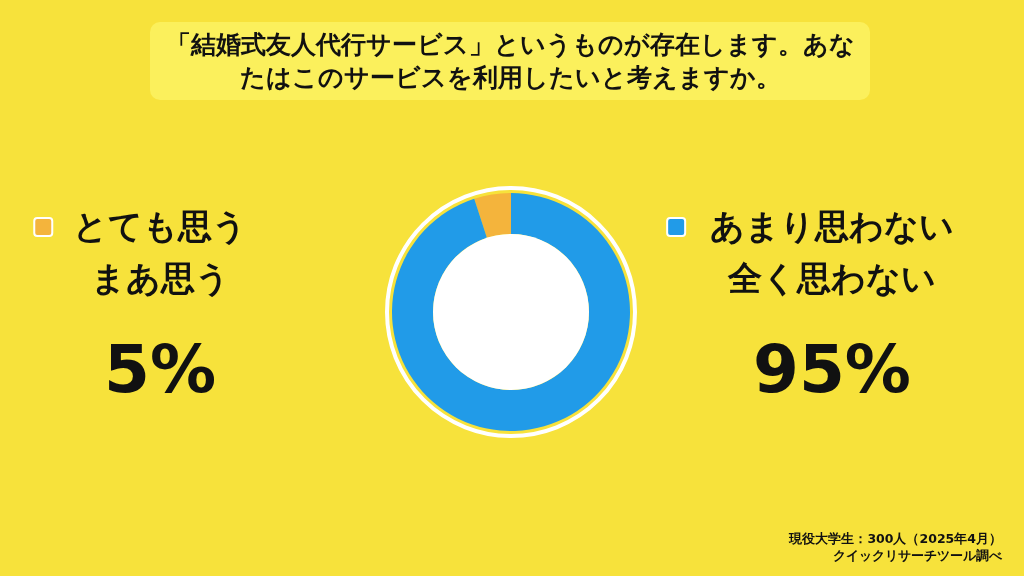  Describe the element at coordinates (160, 369) in the screenshot. I see `data-label: 5%` at that location.